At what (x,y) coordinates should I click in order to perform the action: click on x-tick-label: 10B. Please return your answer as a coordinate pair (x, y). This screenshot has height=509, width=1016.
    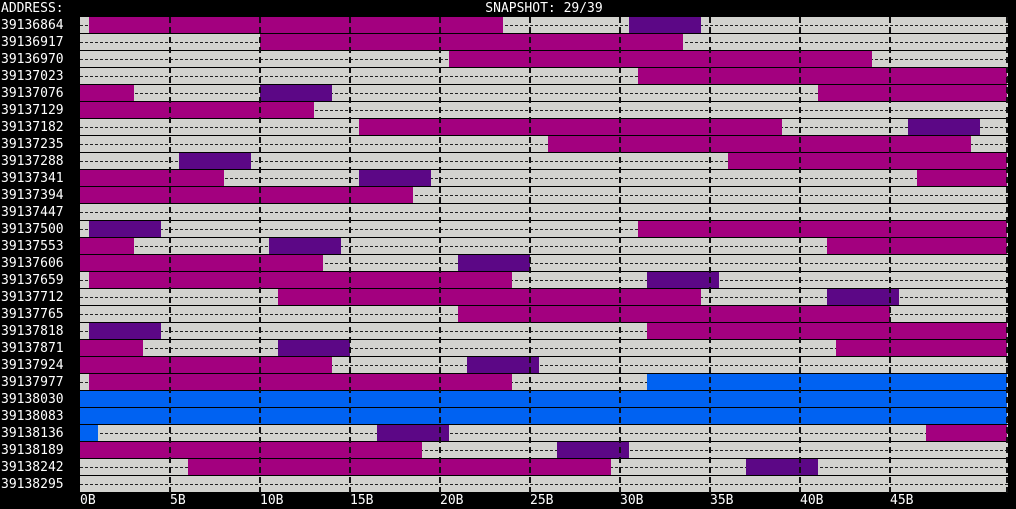
    Looking at the image, I should click on (272, 500).